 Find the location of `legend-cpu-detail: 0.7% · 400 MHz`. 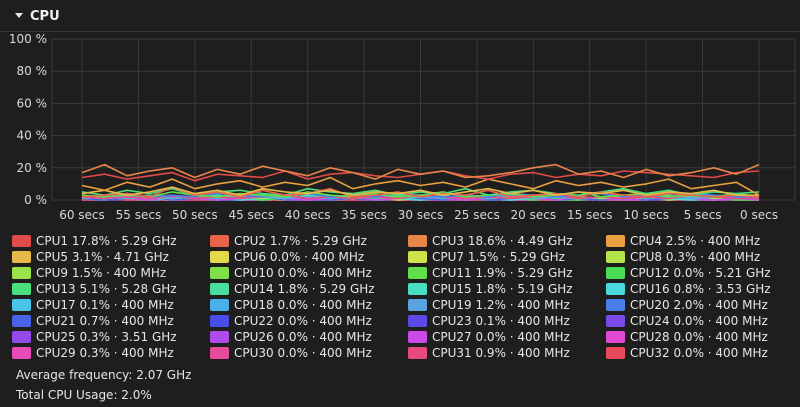

legend-cpu-detail: 0.7% · 400 MHz is located at coordinates (124, 321).